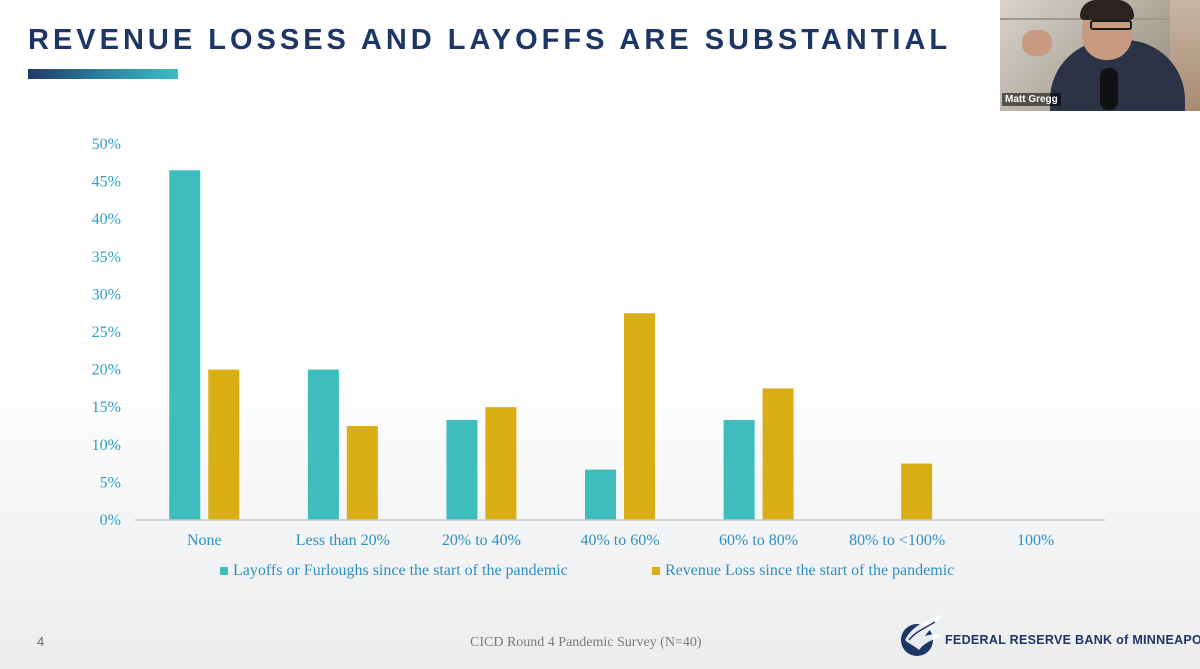 This screenshot has height=669, width=1200. I want to click on microphone-icon, so click(1109, 89).